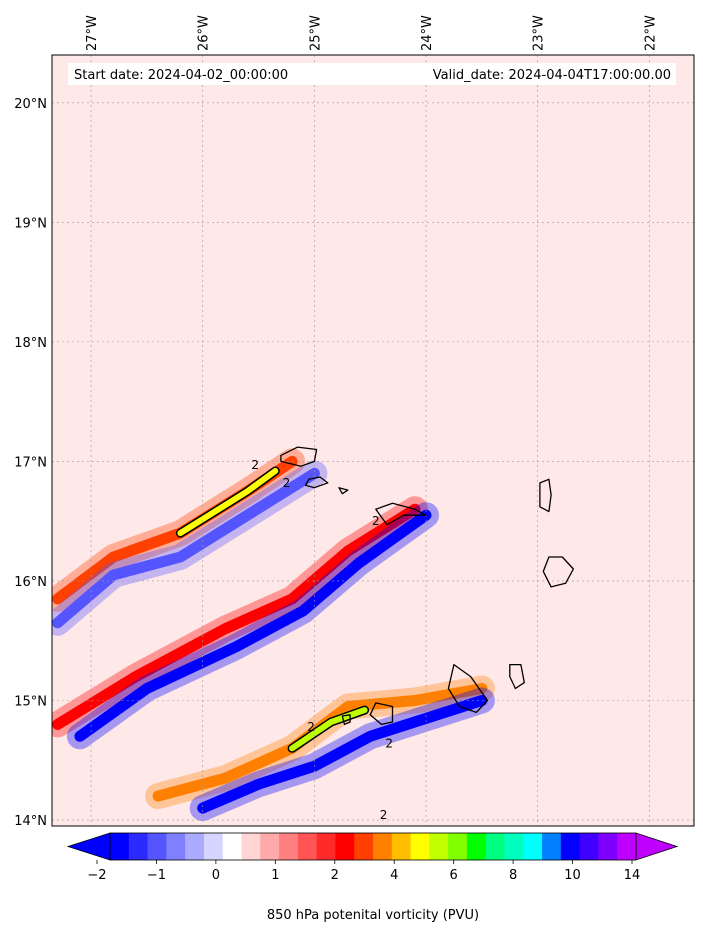 Image resolution: width=703 pixels, height=935 pixels. I want to click on colorbar-tick-label: 14, so click(632, 875).